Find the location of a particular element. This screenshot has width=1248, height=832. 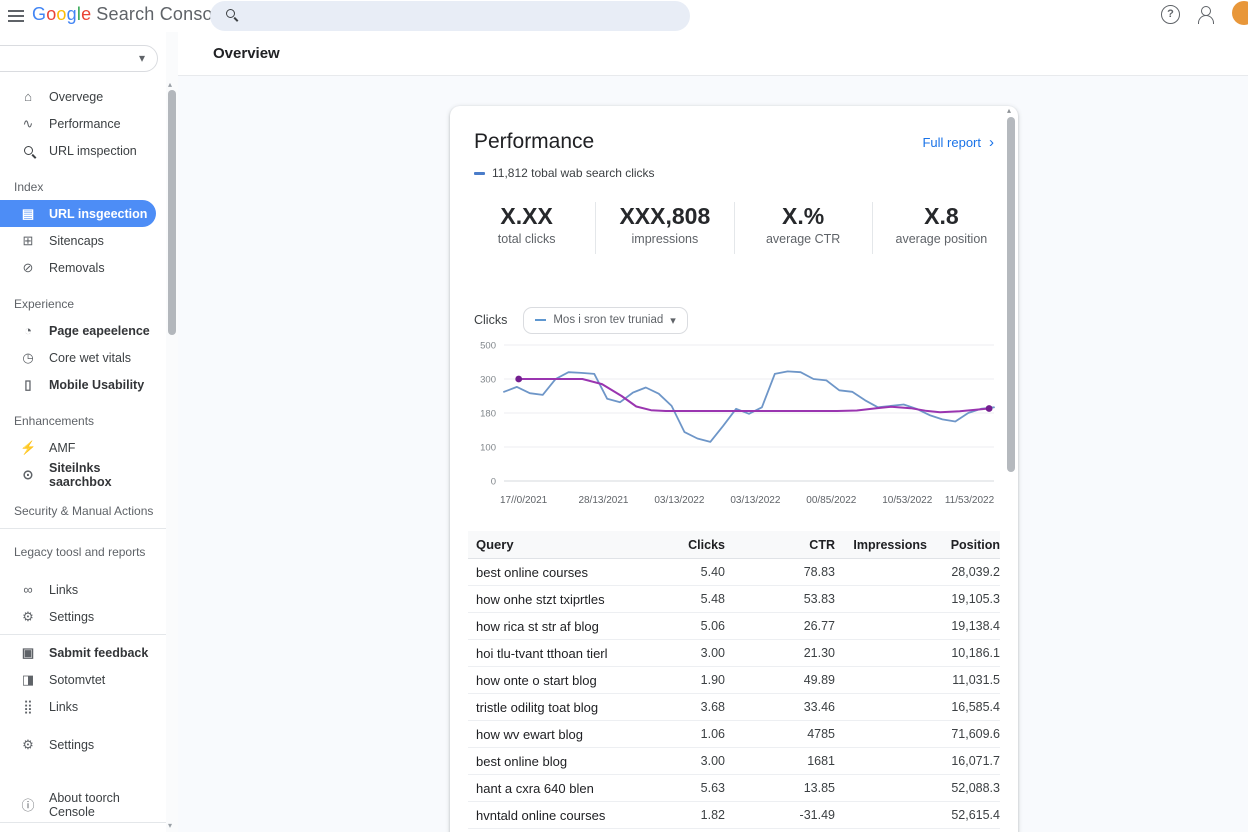

sidebar-item-performance: ∿ Performance is located at coordinates (83, 123).